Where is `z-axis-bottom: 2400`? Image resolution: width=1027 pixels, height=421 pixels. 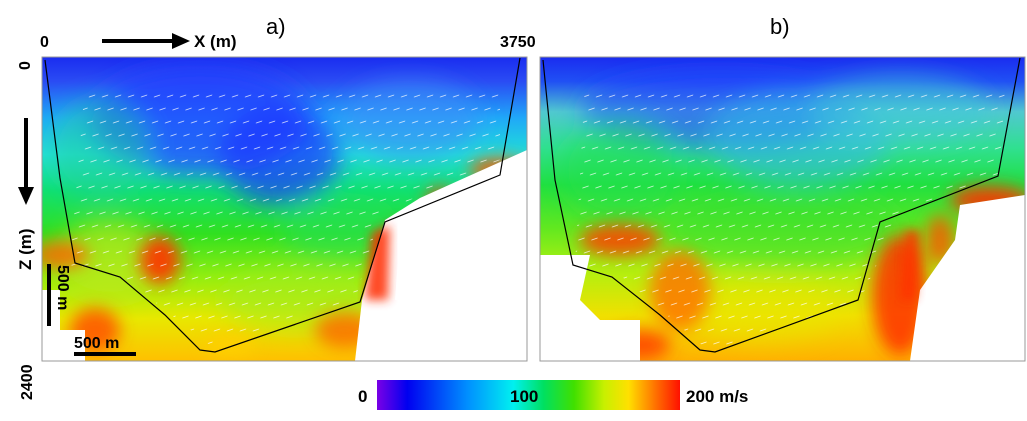 z-axis-bottom: 2400 is located at coordinates (27, 382).